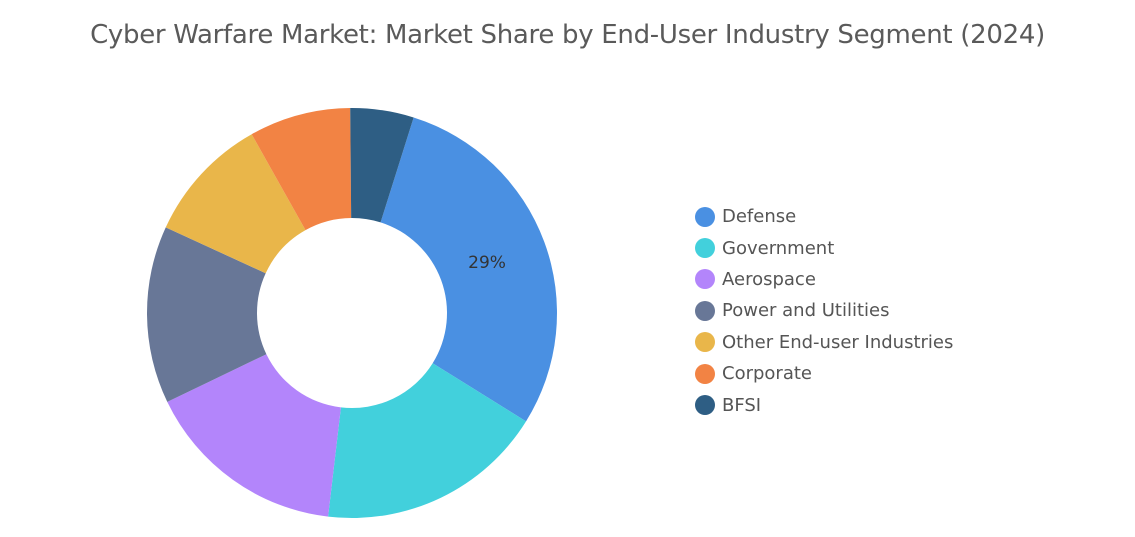 Image resolution: width=1135 pixels, height=537 pixels. I want to click on legend-label: Other End-user Industries, so click(838, 342).